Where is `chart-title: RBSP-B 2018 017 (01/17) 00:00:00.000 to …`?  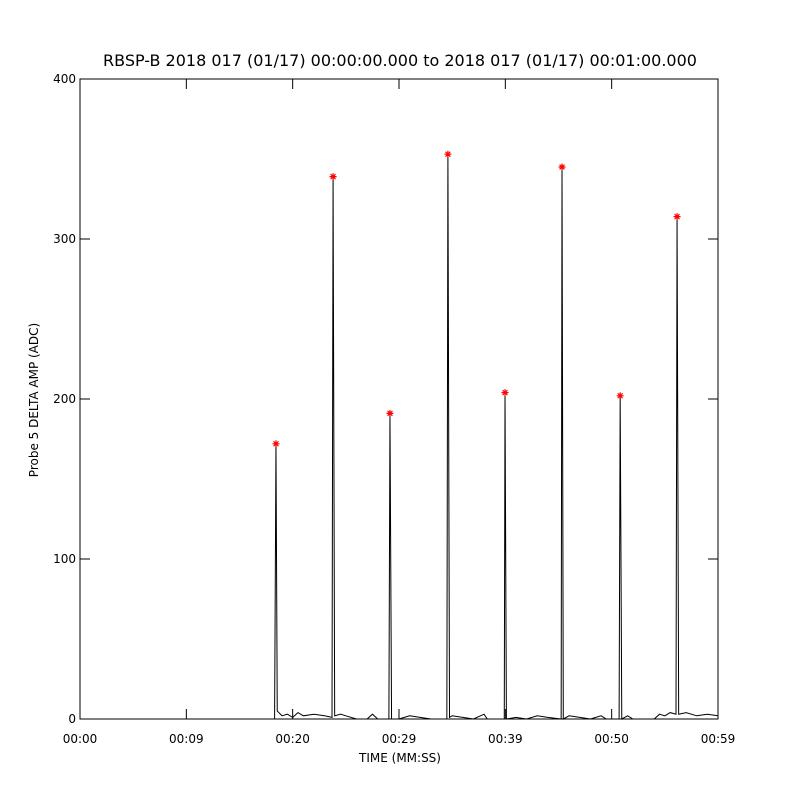 chart-title: RBSP-B 2018 017 (01/17) 00:00:00.000 to … is located at coordinates (400, 60).